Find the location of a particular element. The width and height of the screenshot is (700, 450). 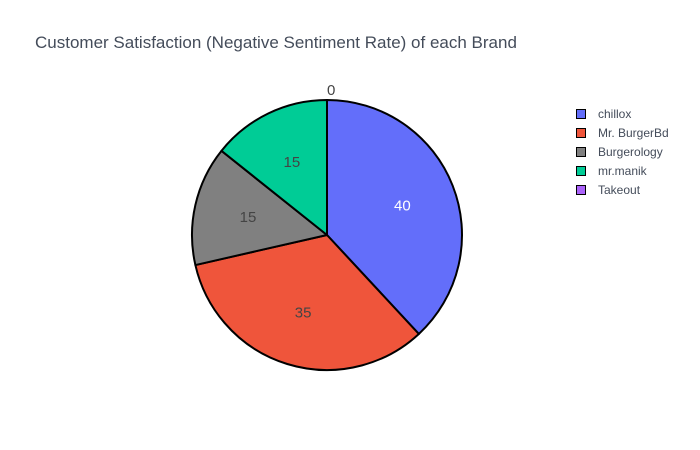

legend-item-mr-manik: mr.manik is located at coordinates (622, 170).